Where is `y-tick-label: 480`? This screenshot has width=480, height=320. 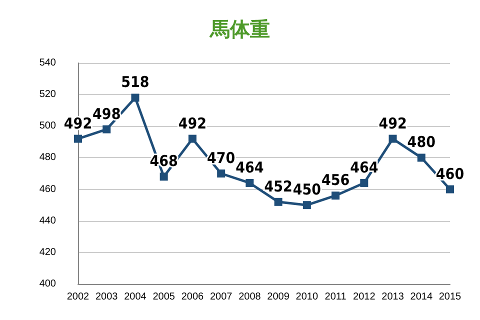
y-tick-label: 480 is located at coordinates (47, 158).